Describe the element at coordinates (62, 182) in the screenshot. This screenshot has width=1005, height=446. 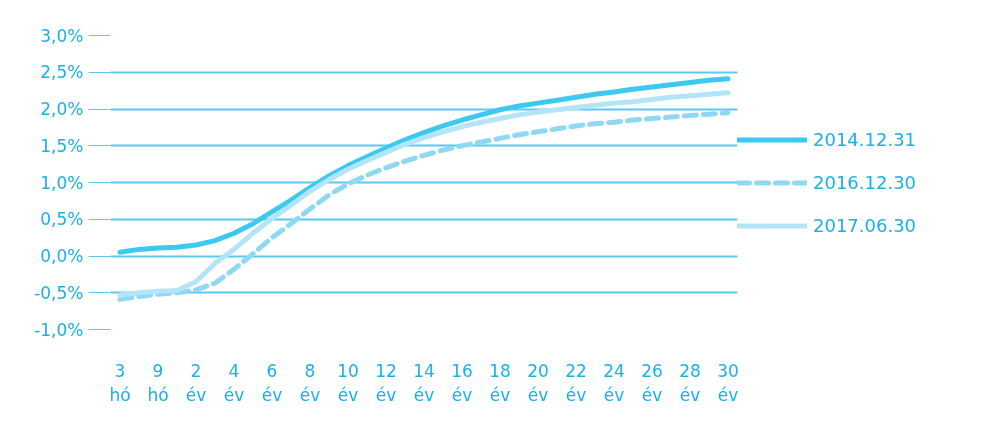
I see `y-tick-label: 1,0%` at that location.